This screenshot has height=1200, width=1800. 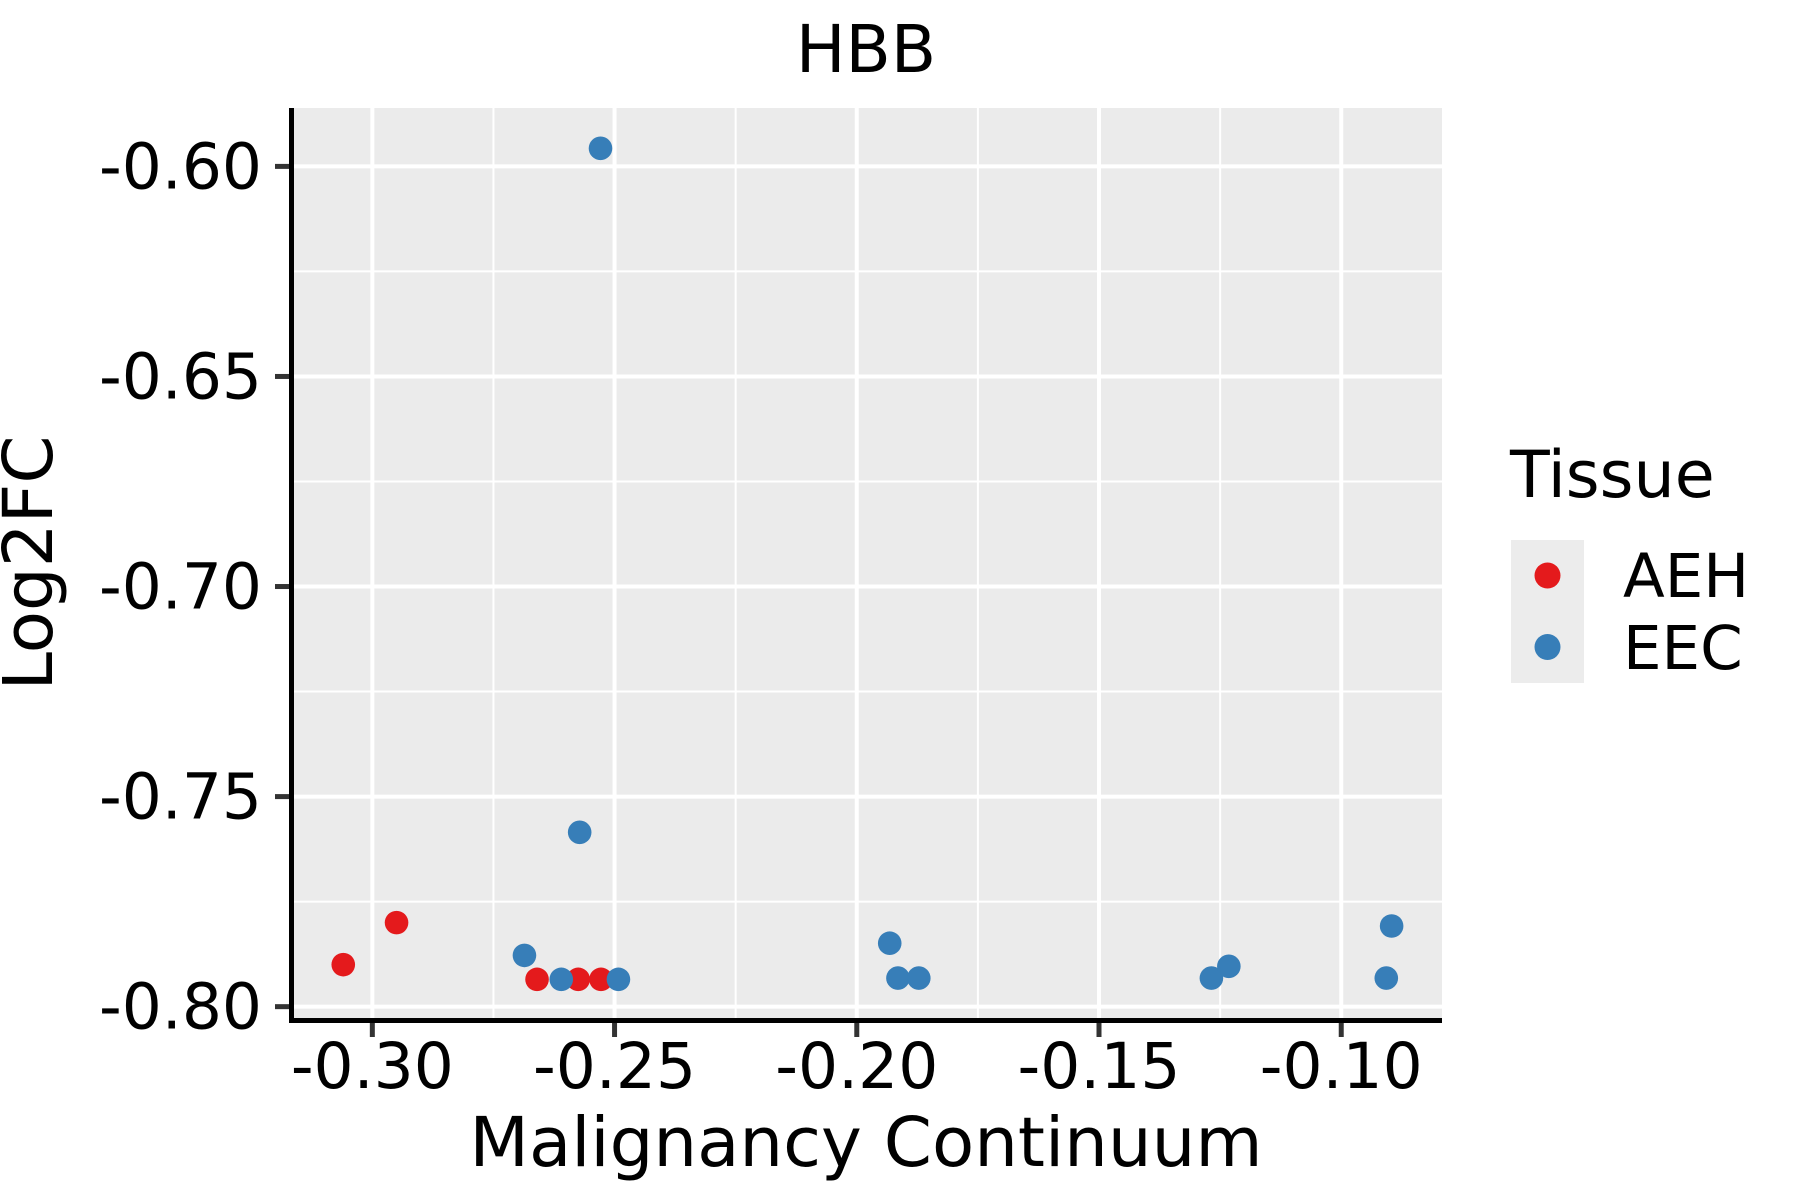 I want to click on x-tick-label: -0.30, so click(x=372, y=1066).